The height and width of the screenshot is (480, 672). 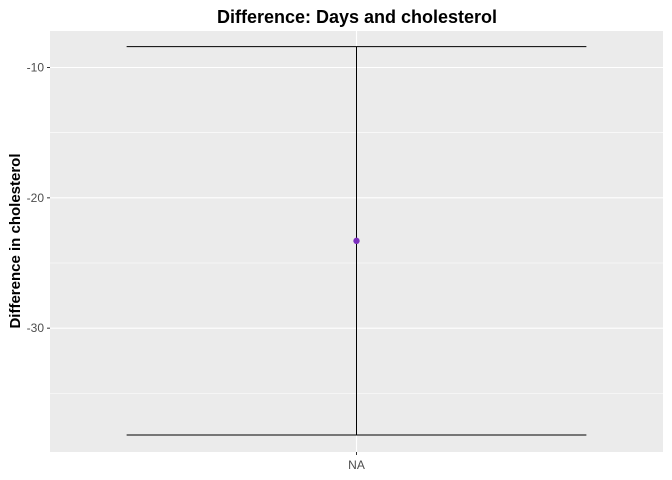 I want to click on data-point, so click(x=356, y=241).